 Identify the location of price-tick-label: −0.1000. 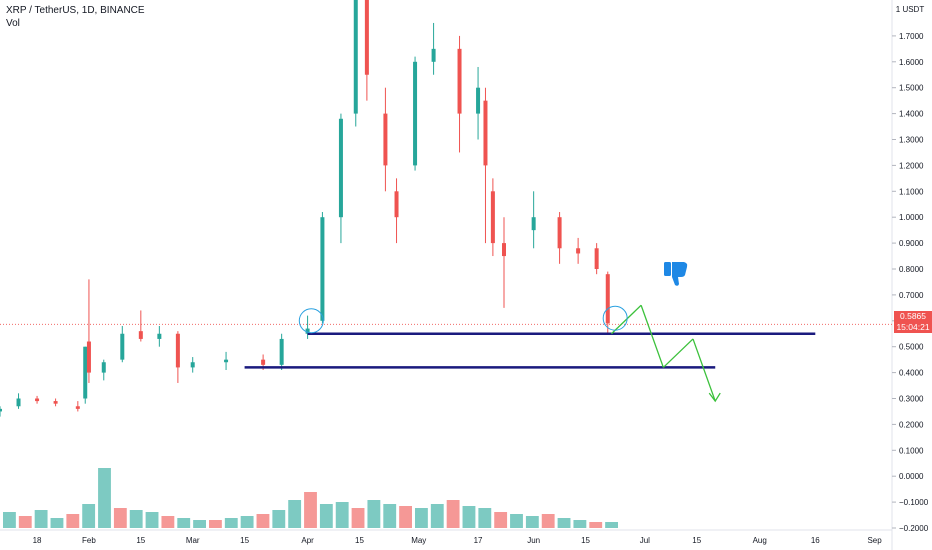
(914, 502).